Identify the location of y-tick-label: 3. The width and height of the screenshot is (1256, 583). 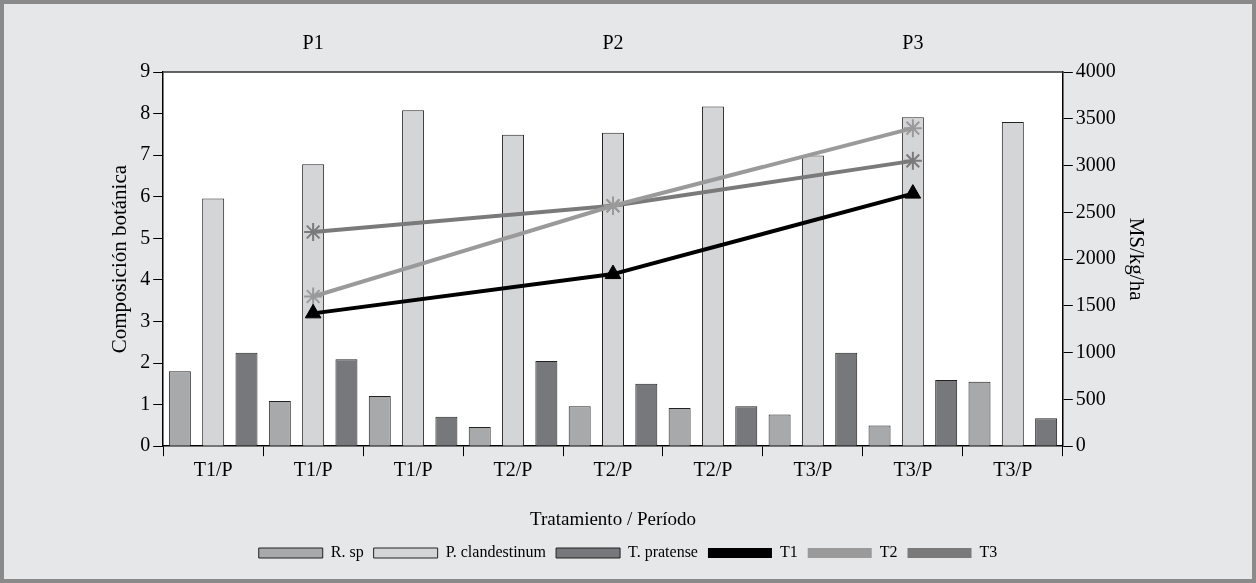
(145, 319).